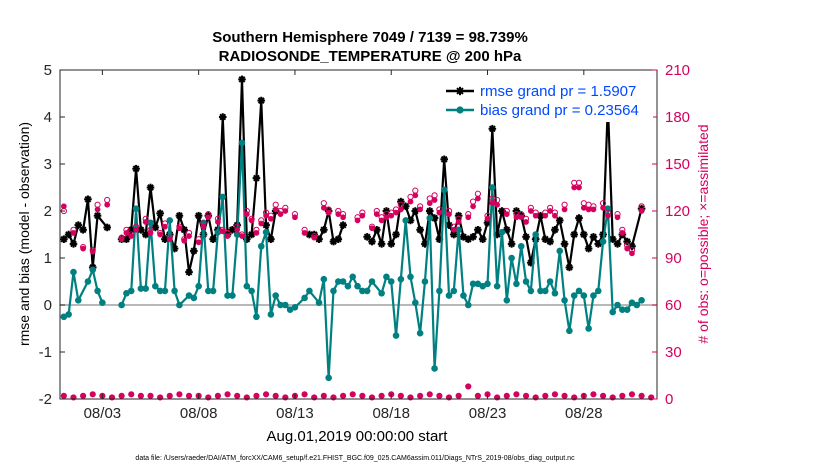 This screenshot has height=470, width=830. I want to click on legend-box, so click(546, 100).